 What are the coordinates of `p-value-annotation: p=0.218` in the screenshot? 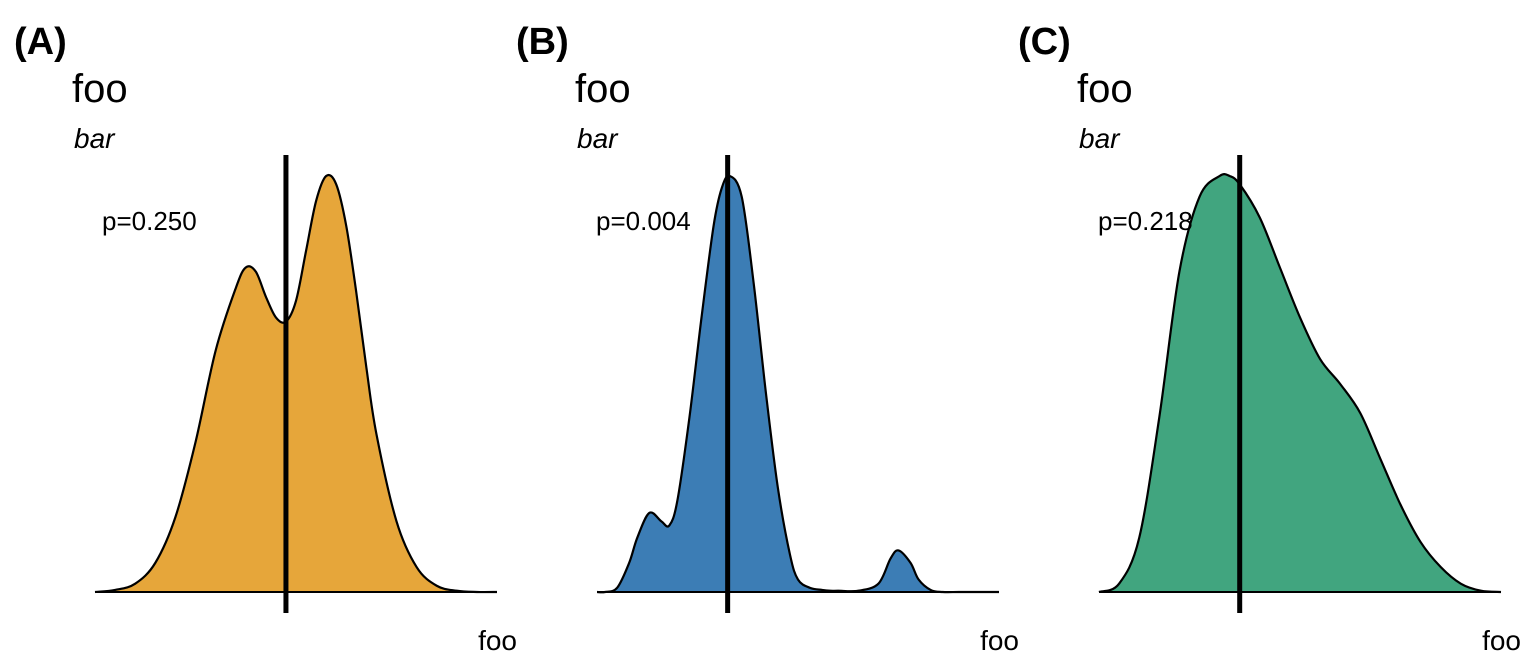 It's located at (1145, 221).